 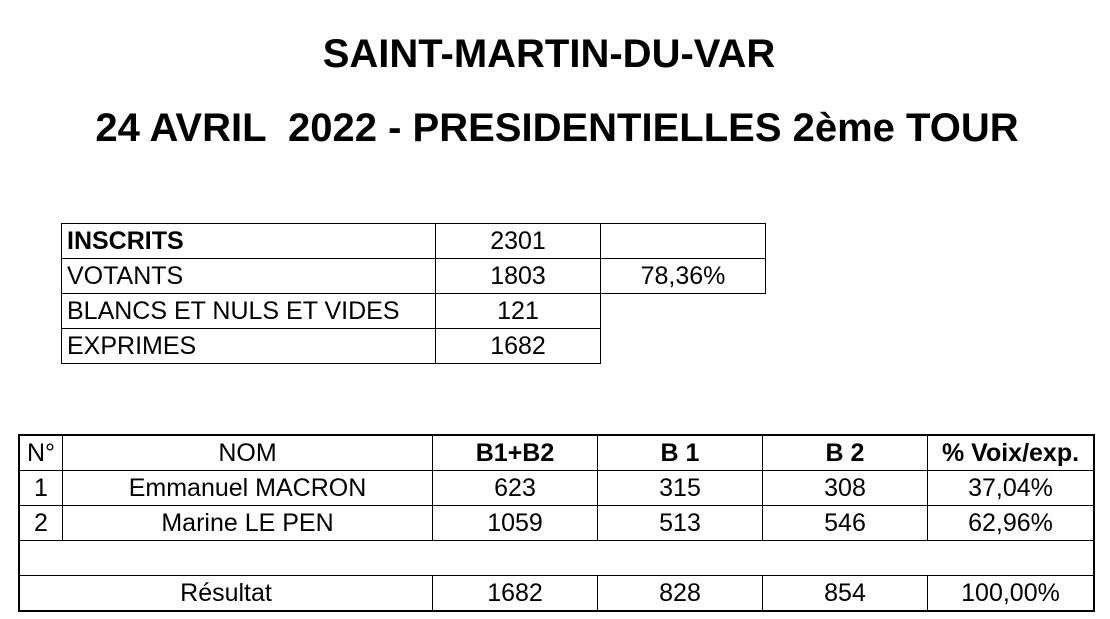 What do you see at coordinates (247, 523) in the screenshot?
I see `candidate-name: Marine LE PEN` at bounding box center [247, 523].